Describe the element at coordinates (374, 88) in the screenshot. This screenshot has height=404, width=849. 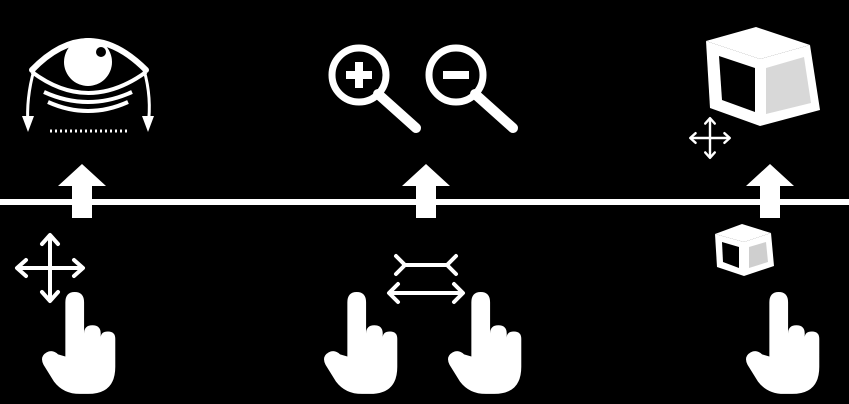
I see `zoom-in-icon` at that location.